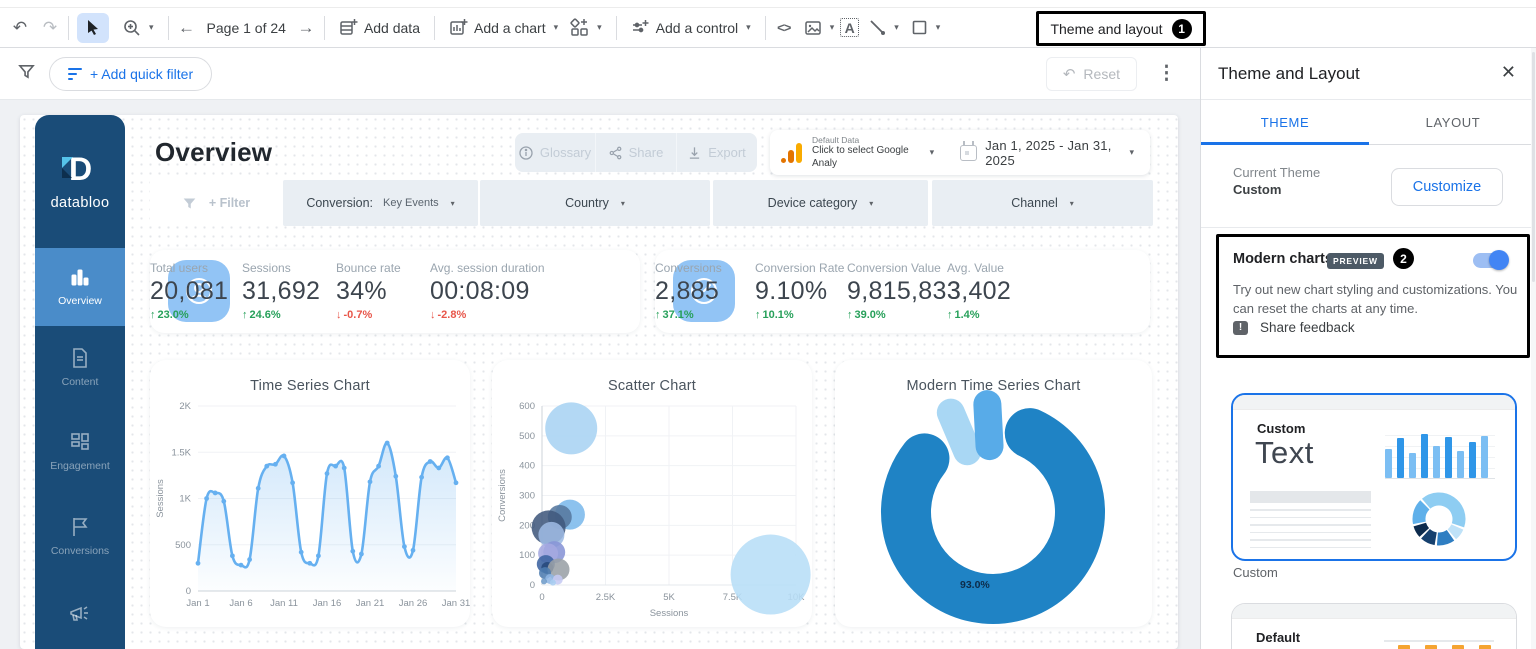 This screenshot has width=1536, height=649. What do you see at coordinates (850, 27) in the screenshot?
I see `text-tool-icon: A` at bounding box center [850, 27].